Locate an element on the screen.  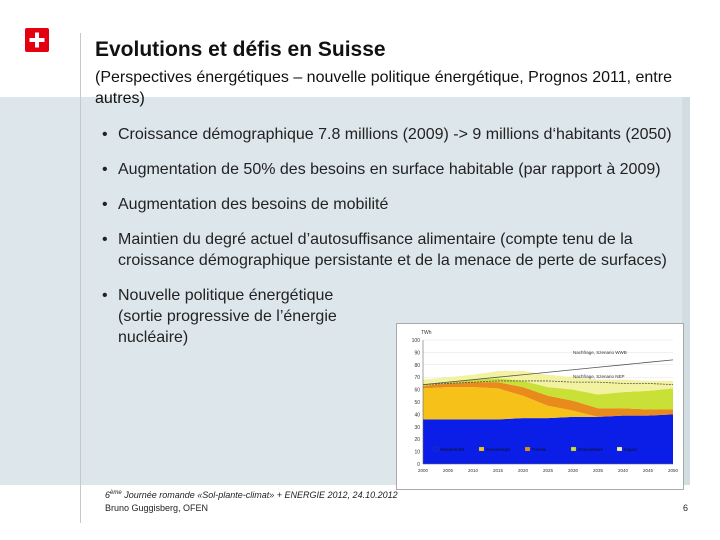
chart-ytick-label: 50 is located at coordinates (417, 403).